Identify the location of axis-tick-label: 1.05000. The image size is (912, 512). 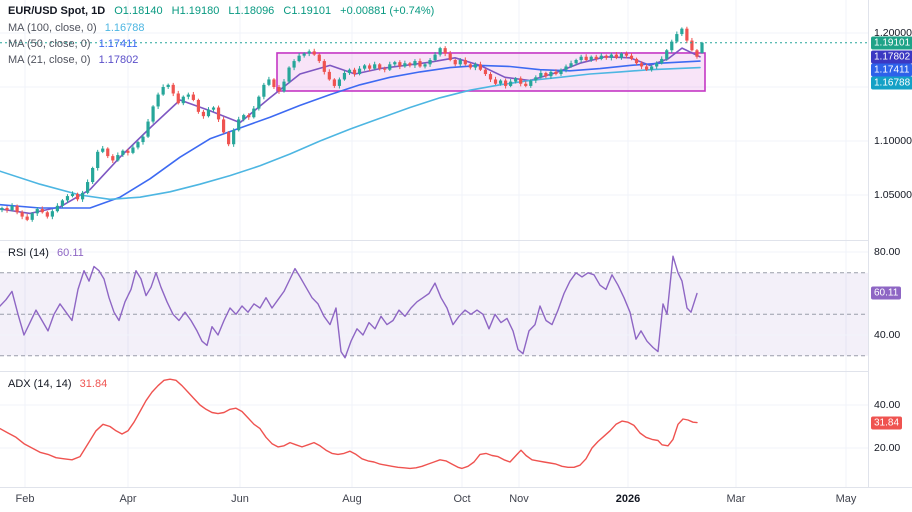
(893, 195).